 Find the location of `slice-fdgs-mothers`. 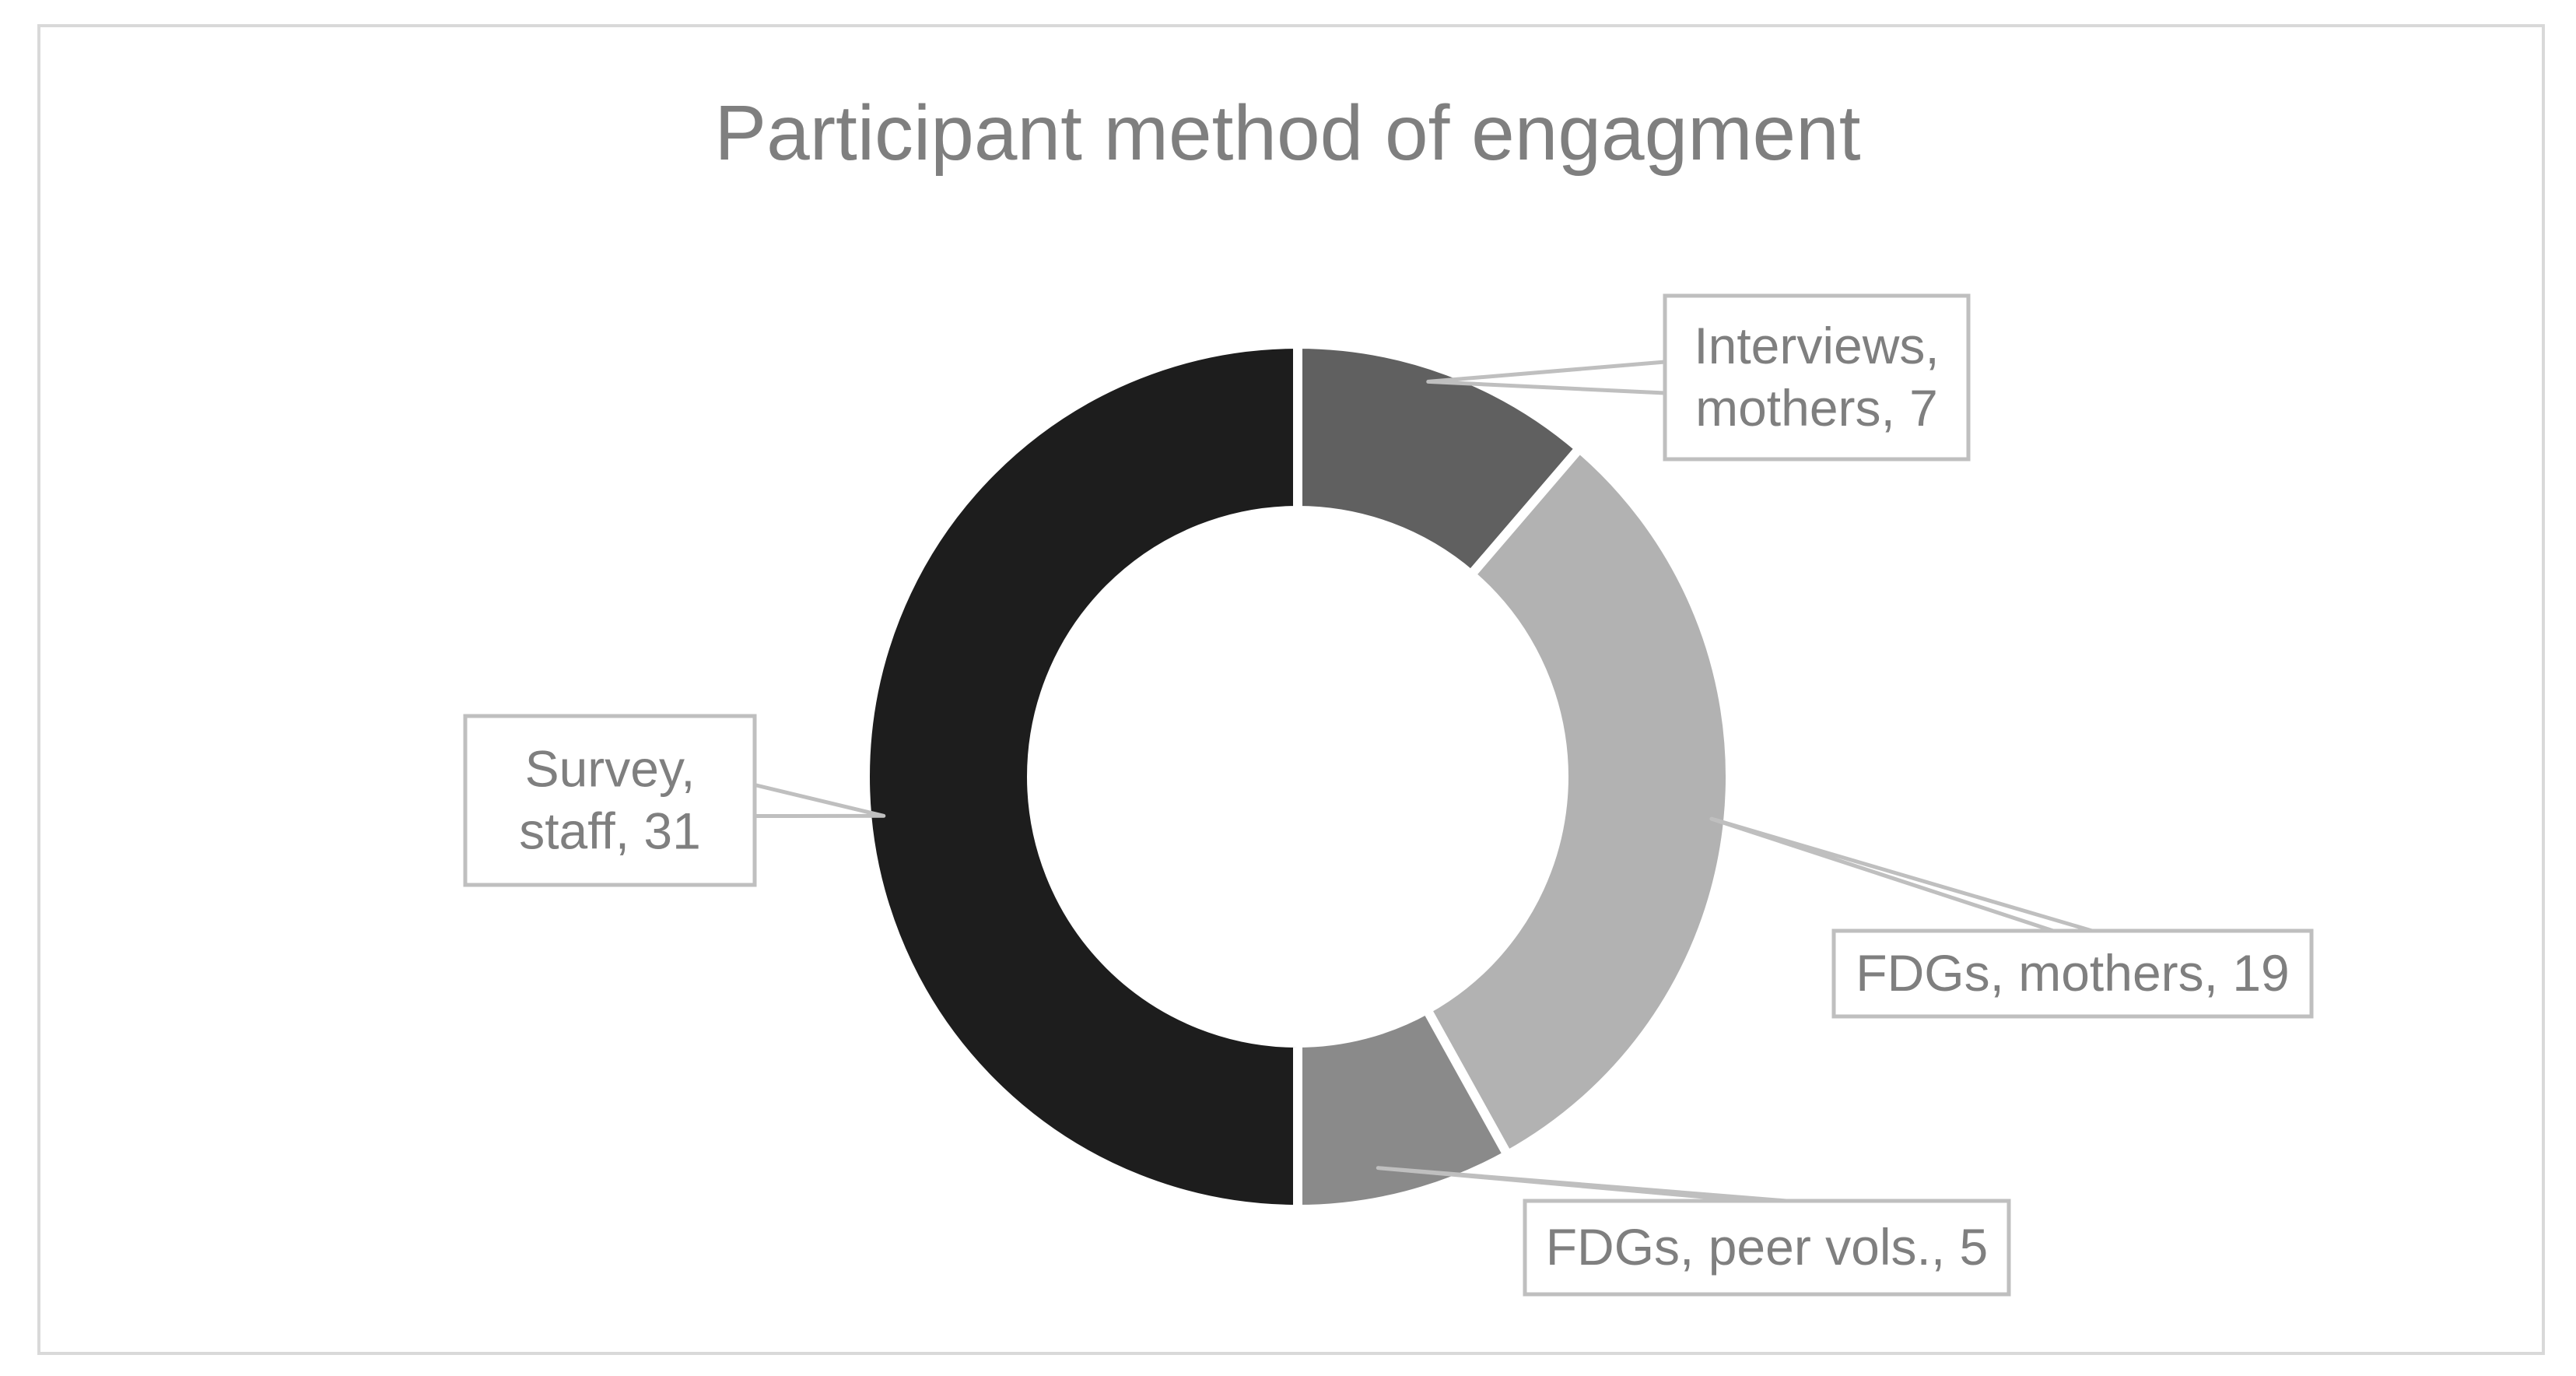

slice-fdgs-mothers is located at coordinates (1577, 801).